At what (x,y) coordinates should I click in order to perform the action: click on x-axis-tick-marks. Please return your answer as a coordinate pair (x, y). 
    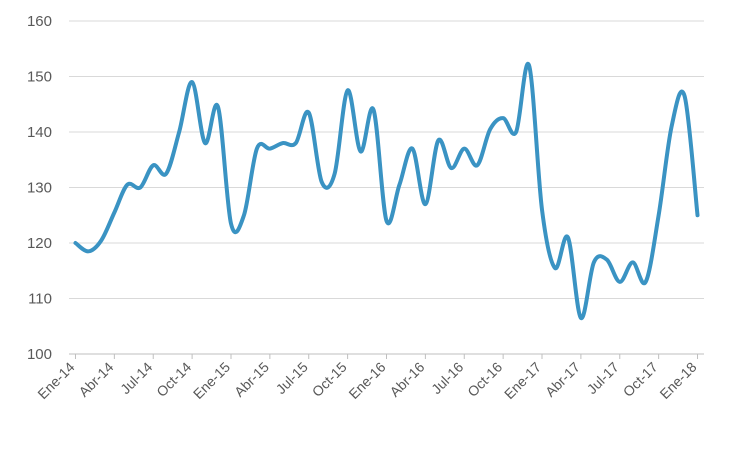
    Looking at the image, I should click on (386, 356).